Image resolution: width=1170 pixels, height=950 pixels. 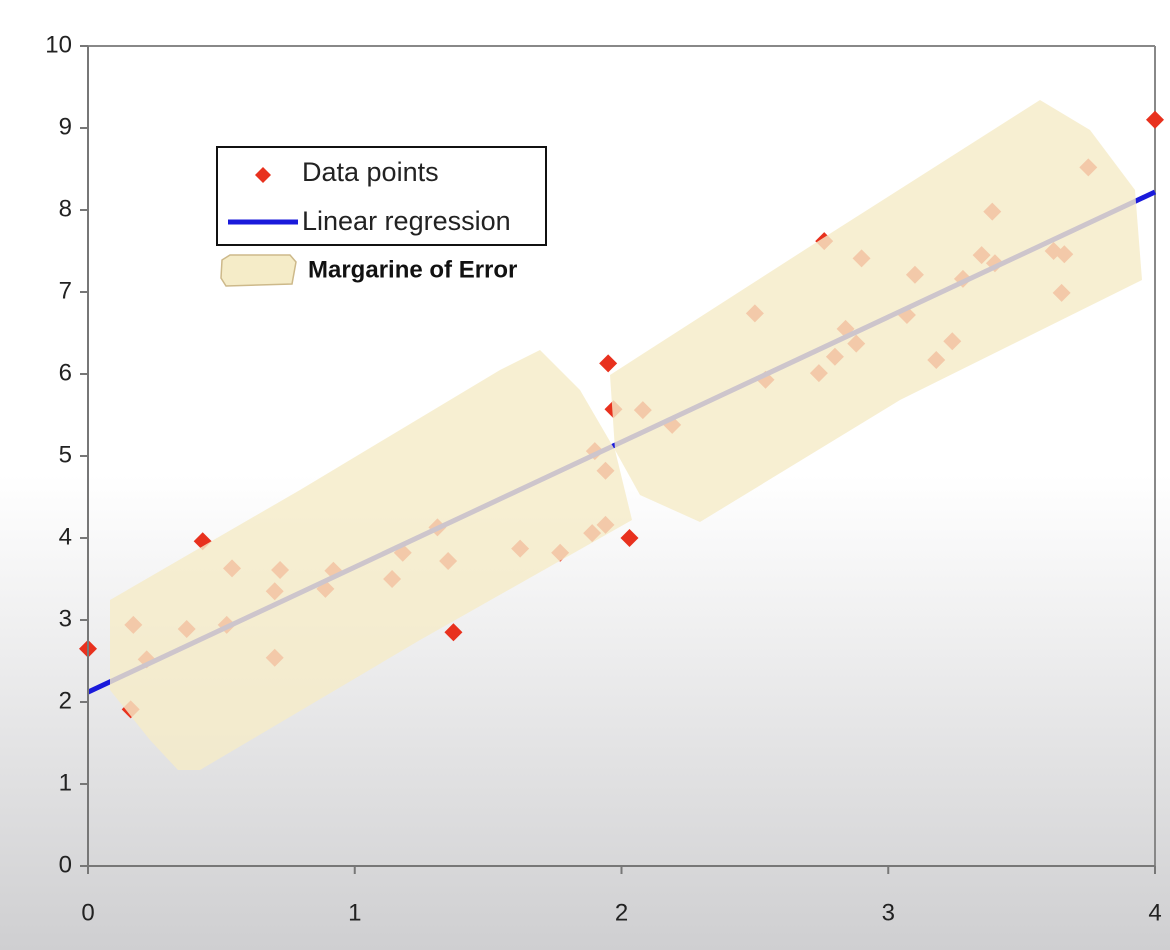 I want to click on y-tick-label: 6, so click(x=65, y=372).